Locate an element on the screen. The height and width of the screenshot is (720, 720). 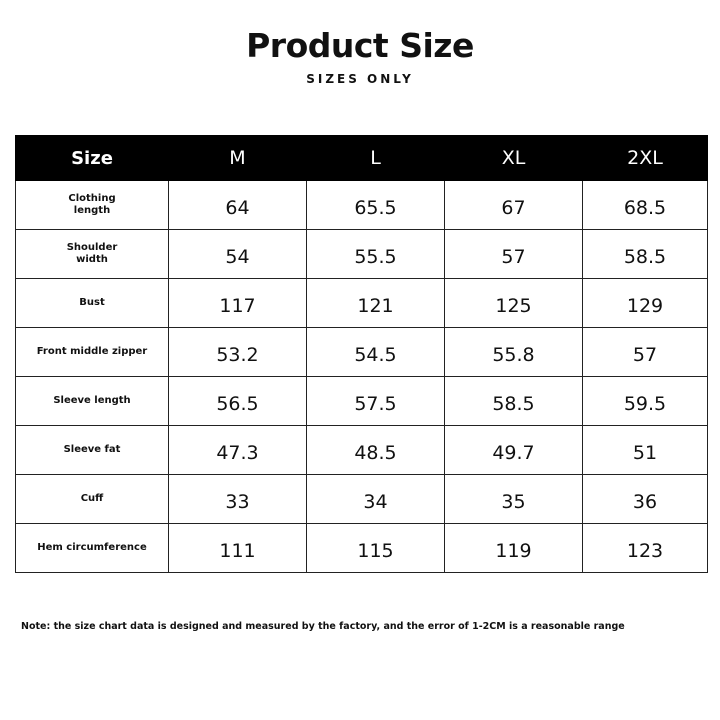
table-row: Sleeve length 56.5 57.5 58.5 59.5 is located at coordinates (361, 401).